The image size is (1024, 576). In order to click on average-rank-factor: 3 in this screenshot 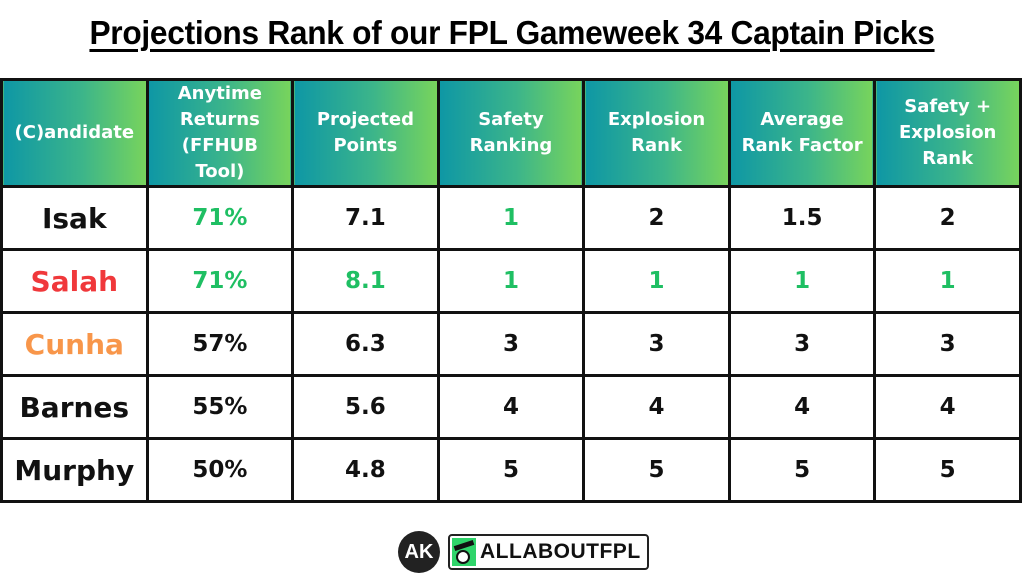, I will do `click(802, 344)`.